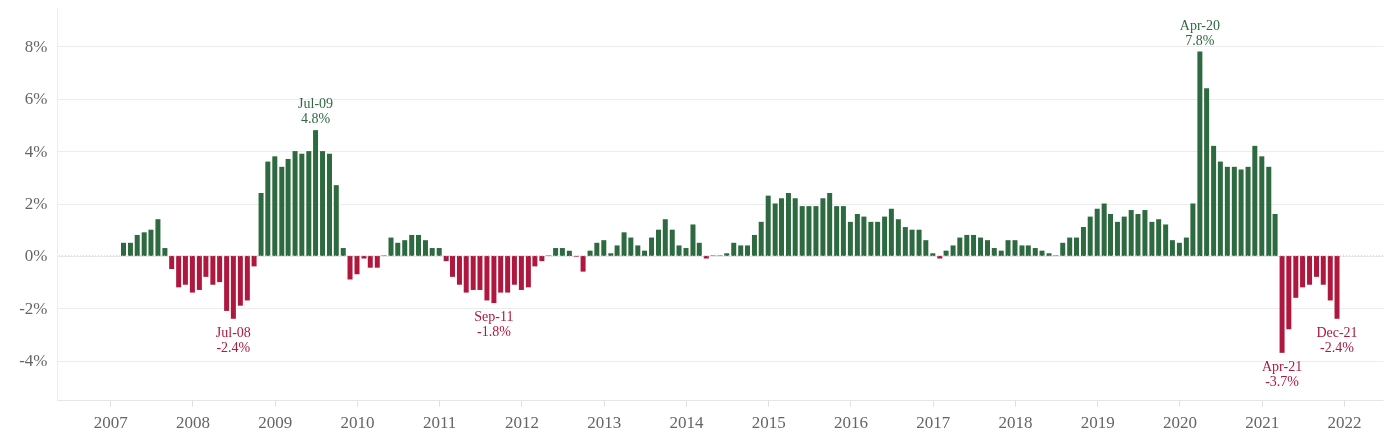 The image size is (1395, 435). What do you see at coordinates (604, 422) in the screenshot?
I see `x-tick-label: 2013` at bounding box center [604, 422].